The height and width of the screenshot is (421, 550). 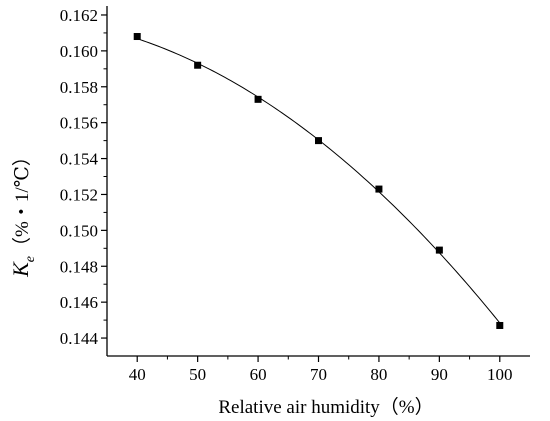 What do you see at coordinates (325, 407) in the screenshot?
I see `x-axis-label: Relative air humidity（%）` at bounding box center [325, 407].